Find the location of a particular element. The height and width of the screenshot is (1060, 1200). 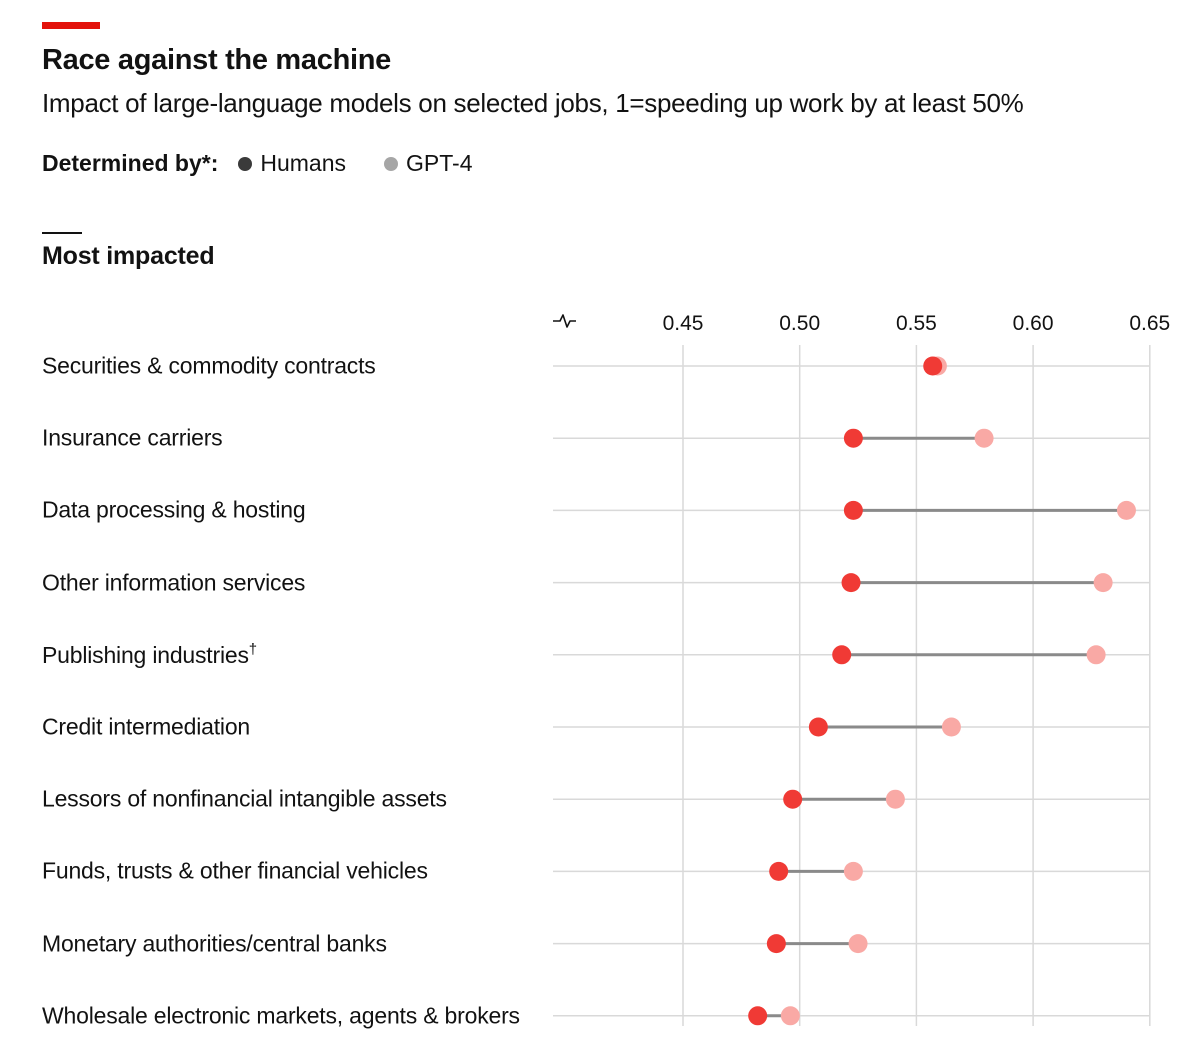

category-label: Credit intermediation is located at coordinates (146, 727).